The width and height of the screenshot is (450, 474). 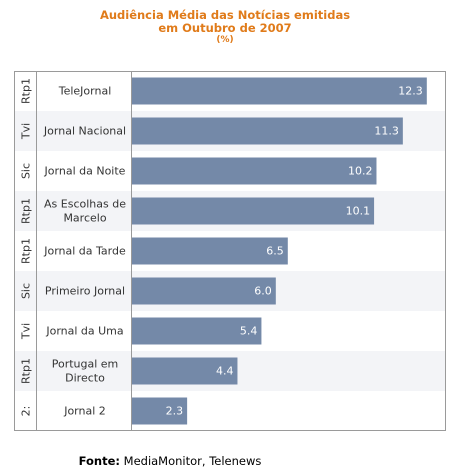 I want to click on category-label: Jornal Nacional, so click(x=84, y=131).